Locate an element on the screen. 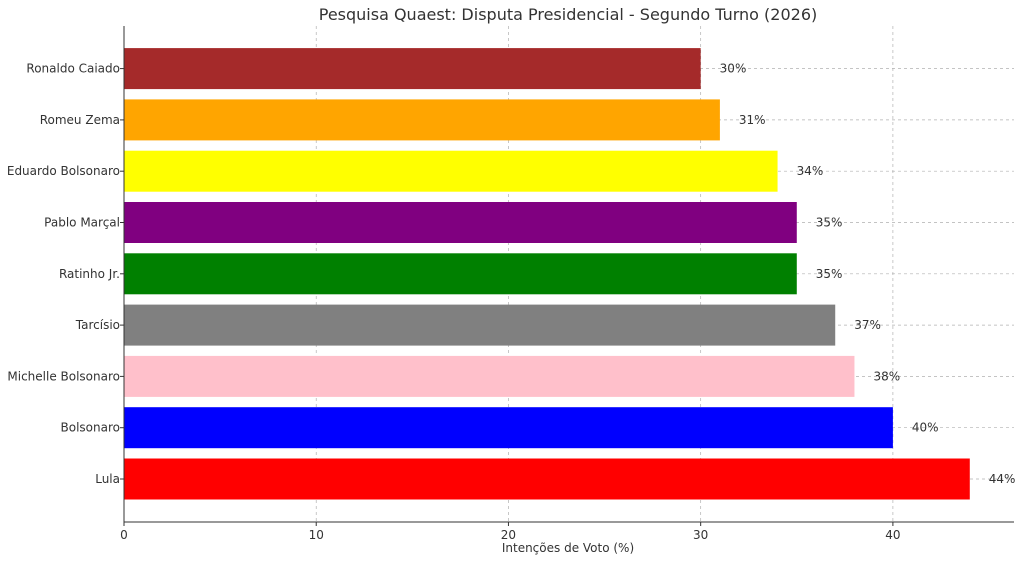  data-label: 44% is located at coordinates (1002, 479).